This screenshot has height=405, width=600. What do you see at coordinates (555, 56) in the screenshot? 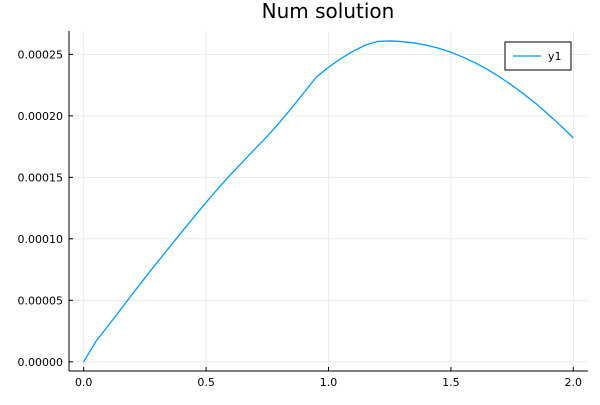
I see `legend-label: y1` at bounding box center [555, 56].